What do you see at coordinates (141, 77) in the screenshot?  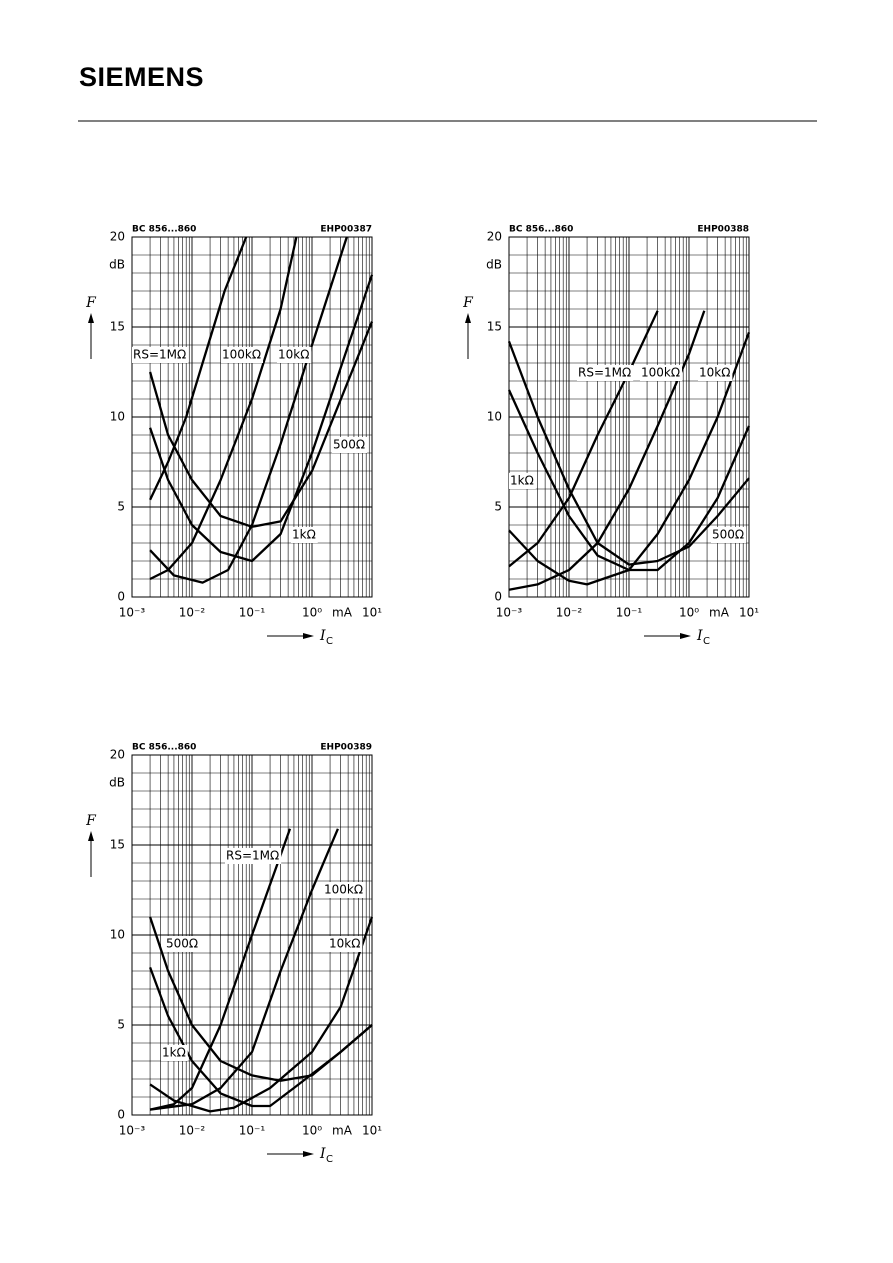 I see `logo: SIEMENS` at bounding box center [141, 77].